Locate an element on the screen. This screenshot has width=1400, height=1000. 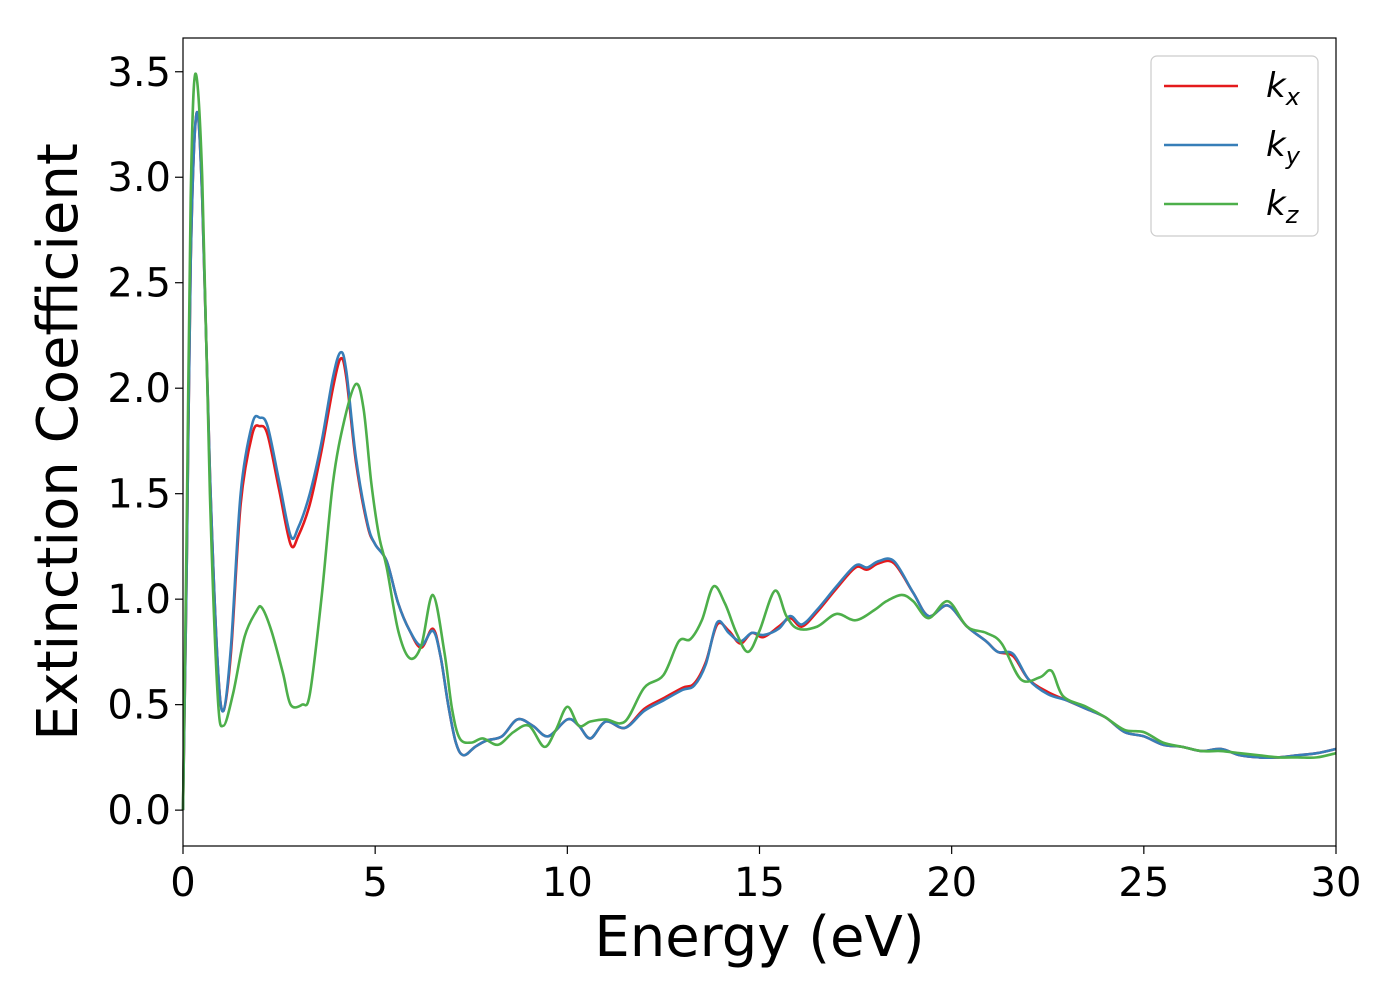
x-tick-label: 10 is located at coordinates (567, 883).